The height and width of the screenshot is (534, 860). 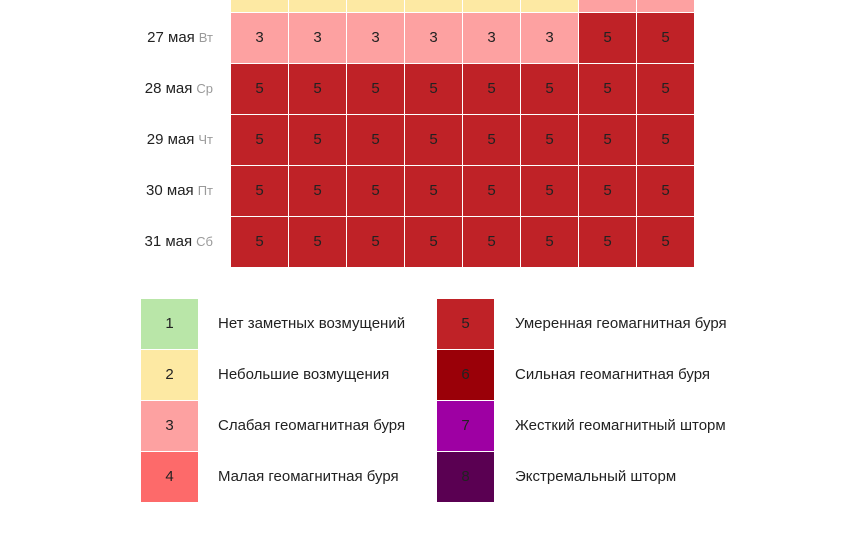 I want to click on legend-swatch: 4, so click(x=169, y=477).